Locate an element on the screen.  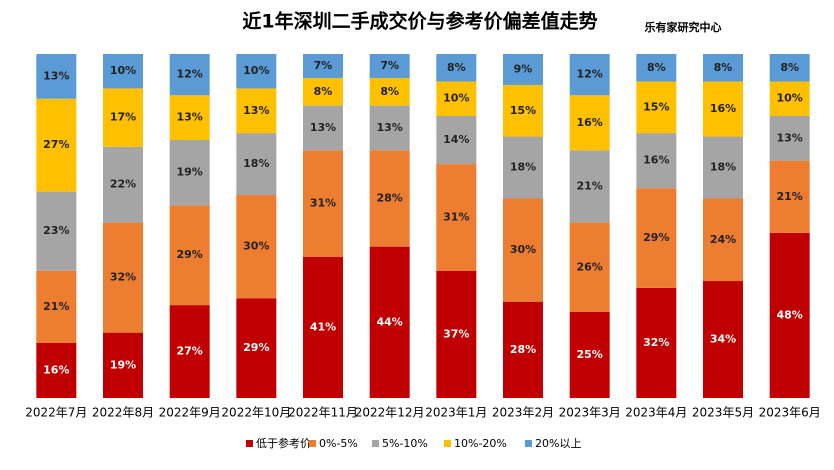
value-label: 23% is located at coordinates (56, 230).